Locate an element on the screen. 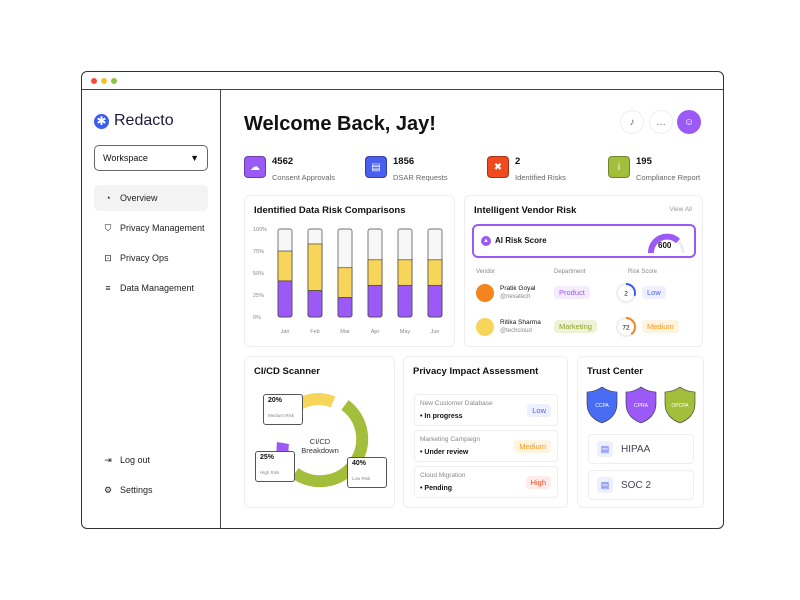 This screenshot has width=800, height=600. assessment-name: New Customer Database is located at coordinates (456, 403).